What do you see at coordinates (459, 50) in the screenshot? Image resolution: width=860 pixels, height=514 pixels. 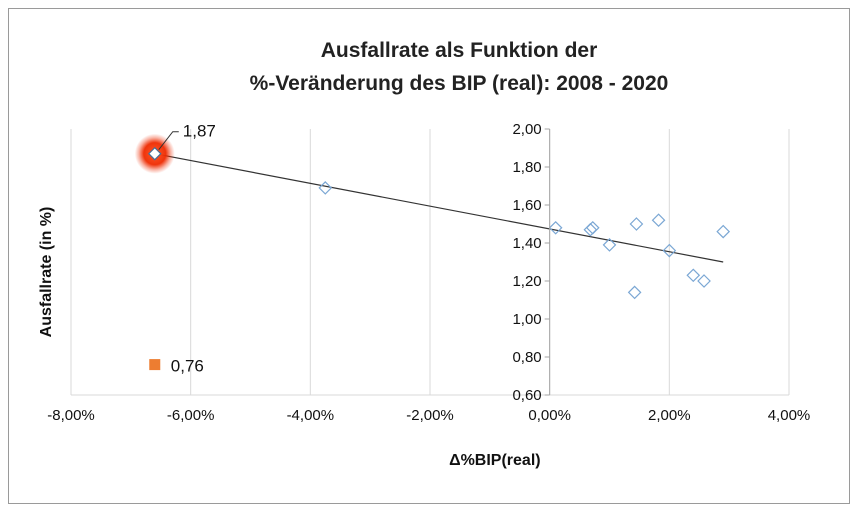 I see `chart-title-line-0: Ausfallrate als Funktion der` at bounding box center [459, 50].